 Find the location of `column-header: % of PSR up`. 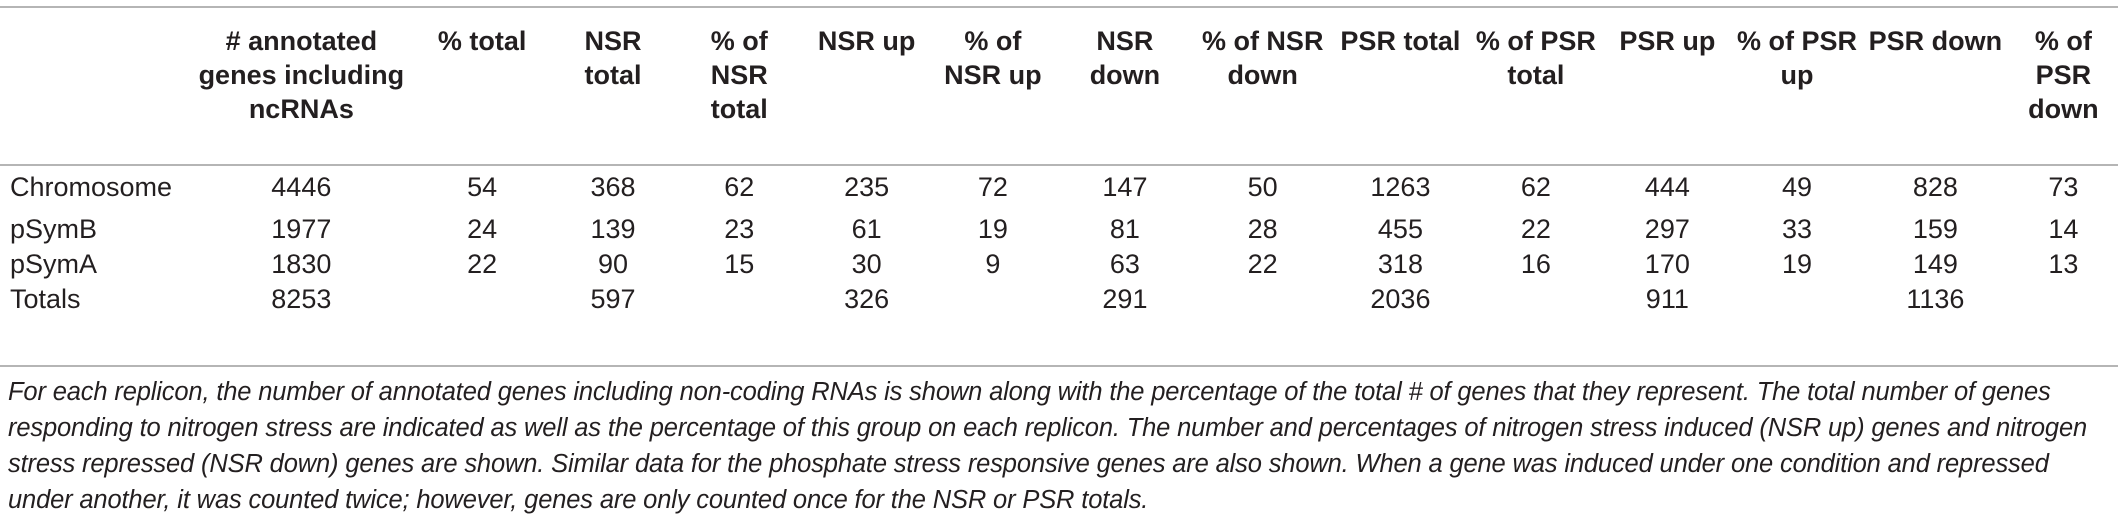

column-header: % of PSR up is located at coordinates (1797, 58).